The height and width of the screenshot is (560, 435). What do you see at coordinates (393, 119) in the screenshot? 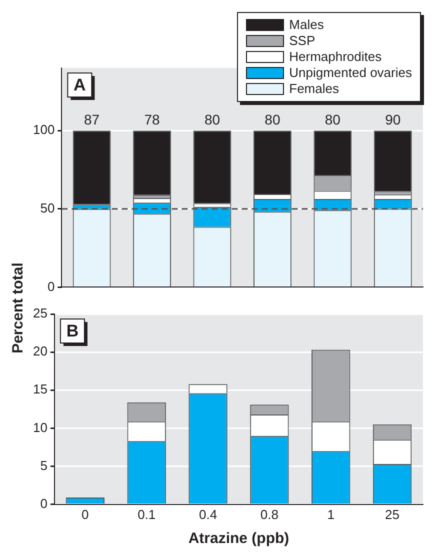
I see `annotation: 90` at bounding box center [393, 119].